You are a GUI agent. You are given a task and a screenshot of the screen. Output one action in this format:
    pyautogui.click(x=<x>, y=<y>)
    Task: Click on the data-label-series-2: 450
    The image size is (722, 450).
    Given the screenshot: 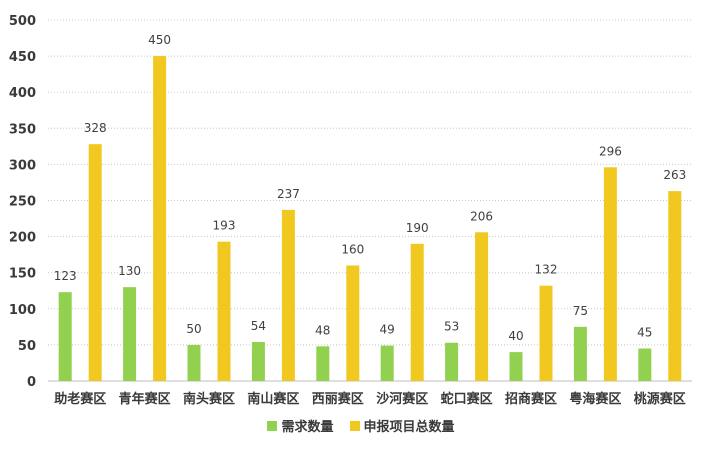 What is the action you would take?
    pyautogui.click(x=159, y=40)
    